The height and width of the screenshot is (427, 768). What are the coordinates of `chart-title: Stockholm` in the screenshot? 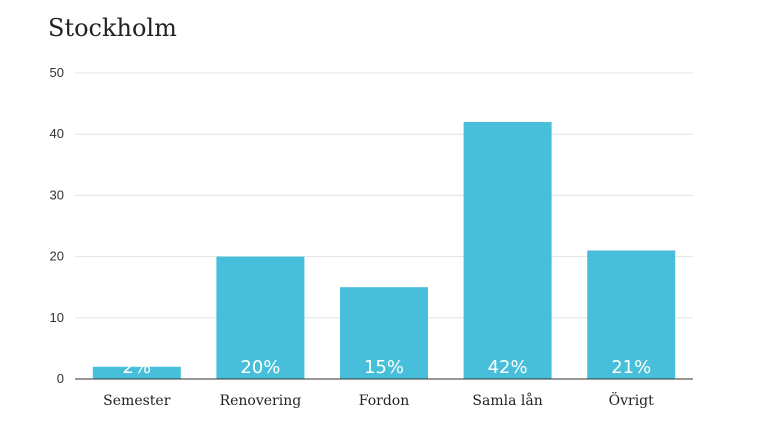 It's located at (112, 28).